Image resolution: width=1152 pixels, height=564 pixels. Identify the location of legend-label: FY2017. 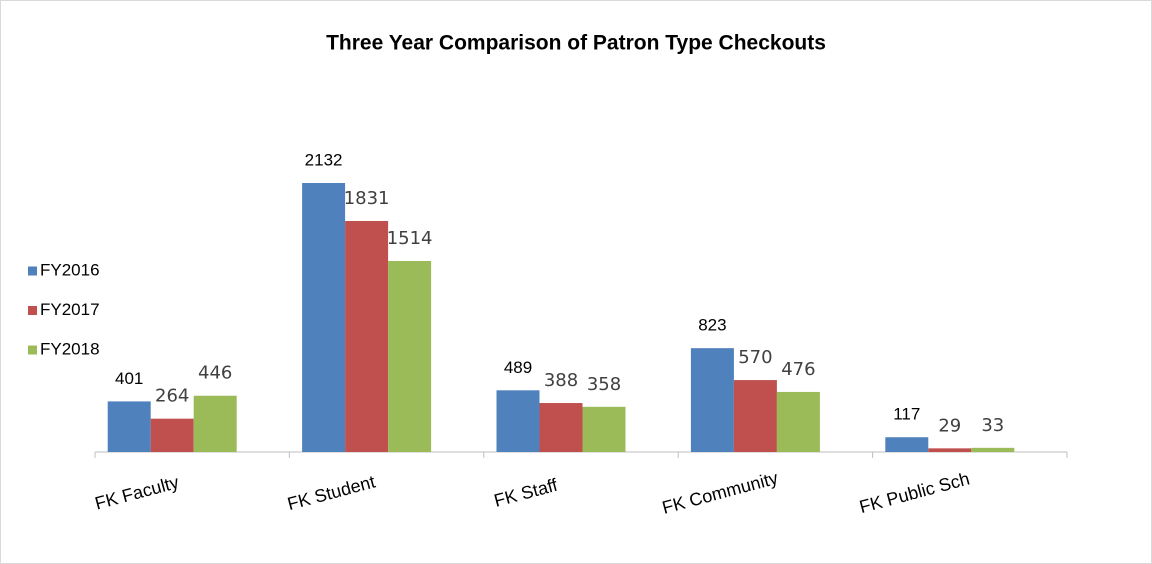
(70, 309).